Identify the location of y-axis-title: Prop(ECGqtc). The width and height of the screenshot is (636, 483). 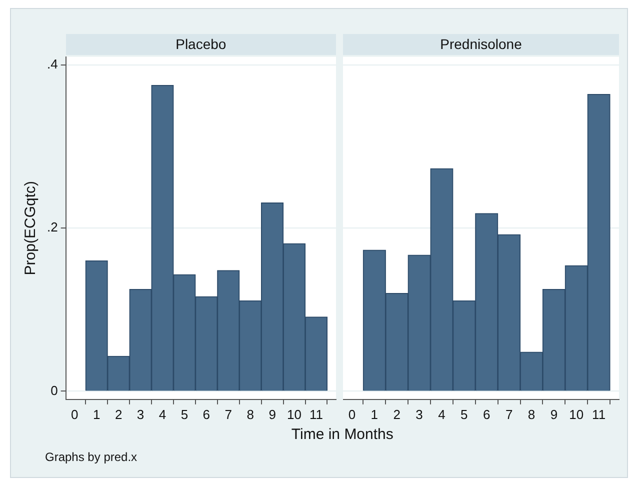
(31, 228).